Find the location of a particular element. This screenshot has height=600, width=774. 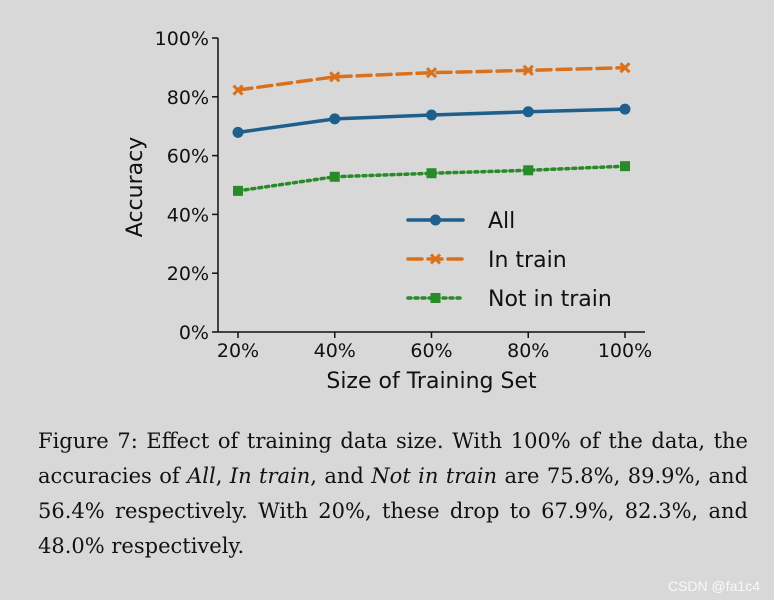

y-tick-label: 80% is located at coordinates (188, 98).